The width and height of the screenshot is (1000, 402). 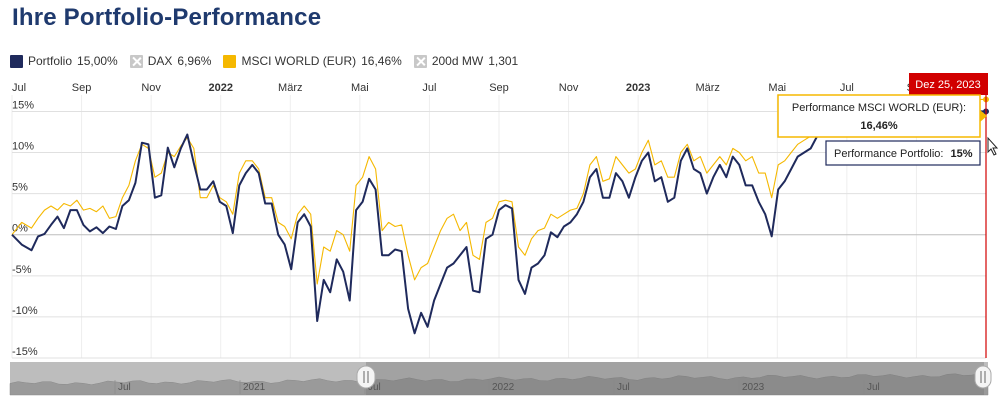 I want to click on legend-value-msci-world: 16,46%, so click(x=381, y=61).